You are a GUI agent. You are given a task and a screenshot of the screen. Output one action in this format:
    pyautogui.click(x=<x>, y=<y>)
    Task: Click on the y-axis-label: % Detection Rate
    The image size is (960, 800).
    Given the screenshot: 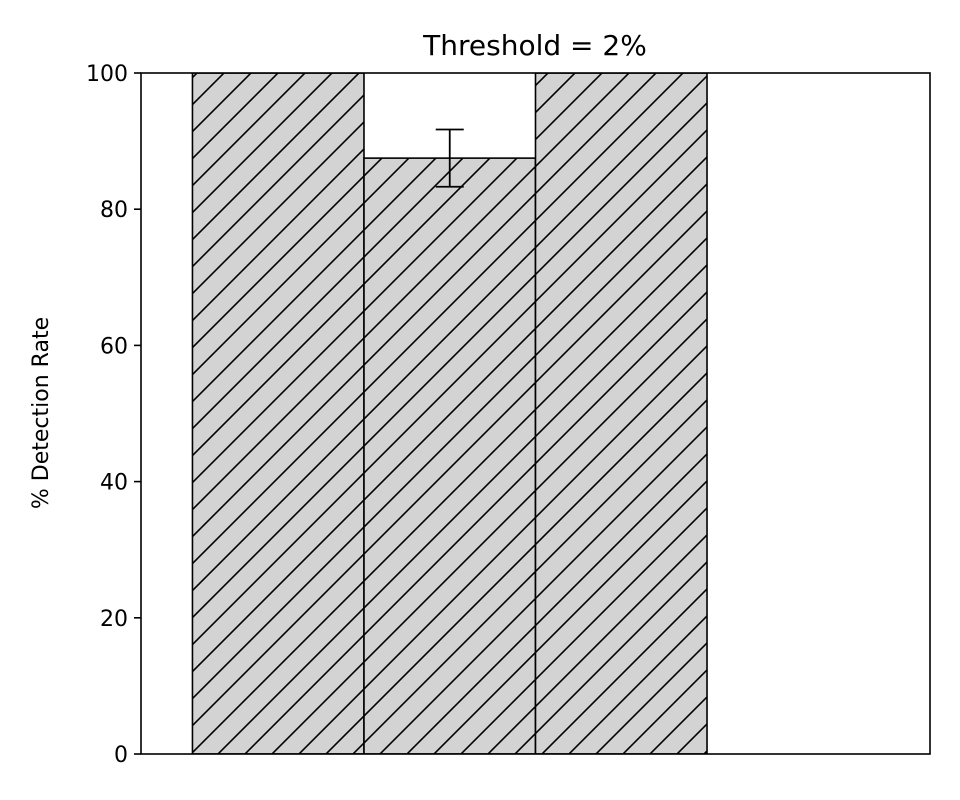 What is the action you would take?
    pyautogui.click(x=41, y=413)
    